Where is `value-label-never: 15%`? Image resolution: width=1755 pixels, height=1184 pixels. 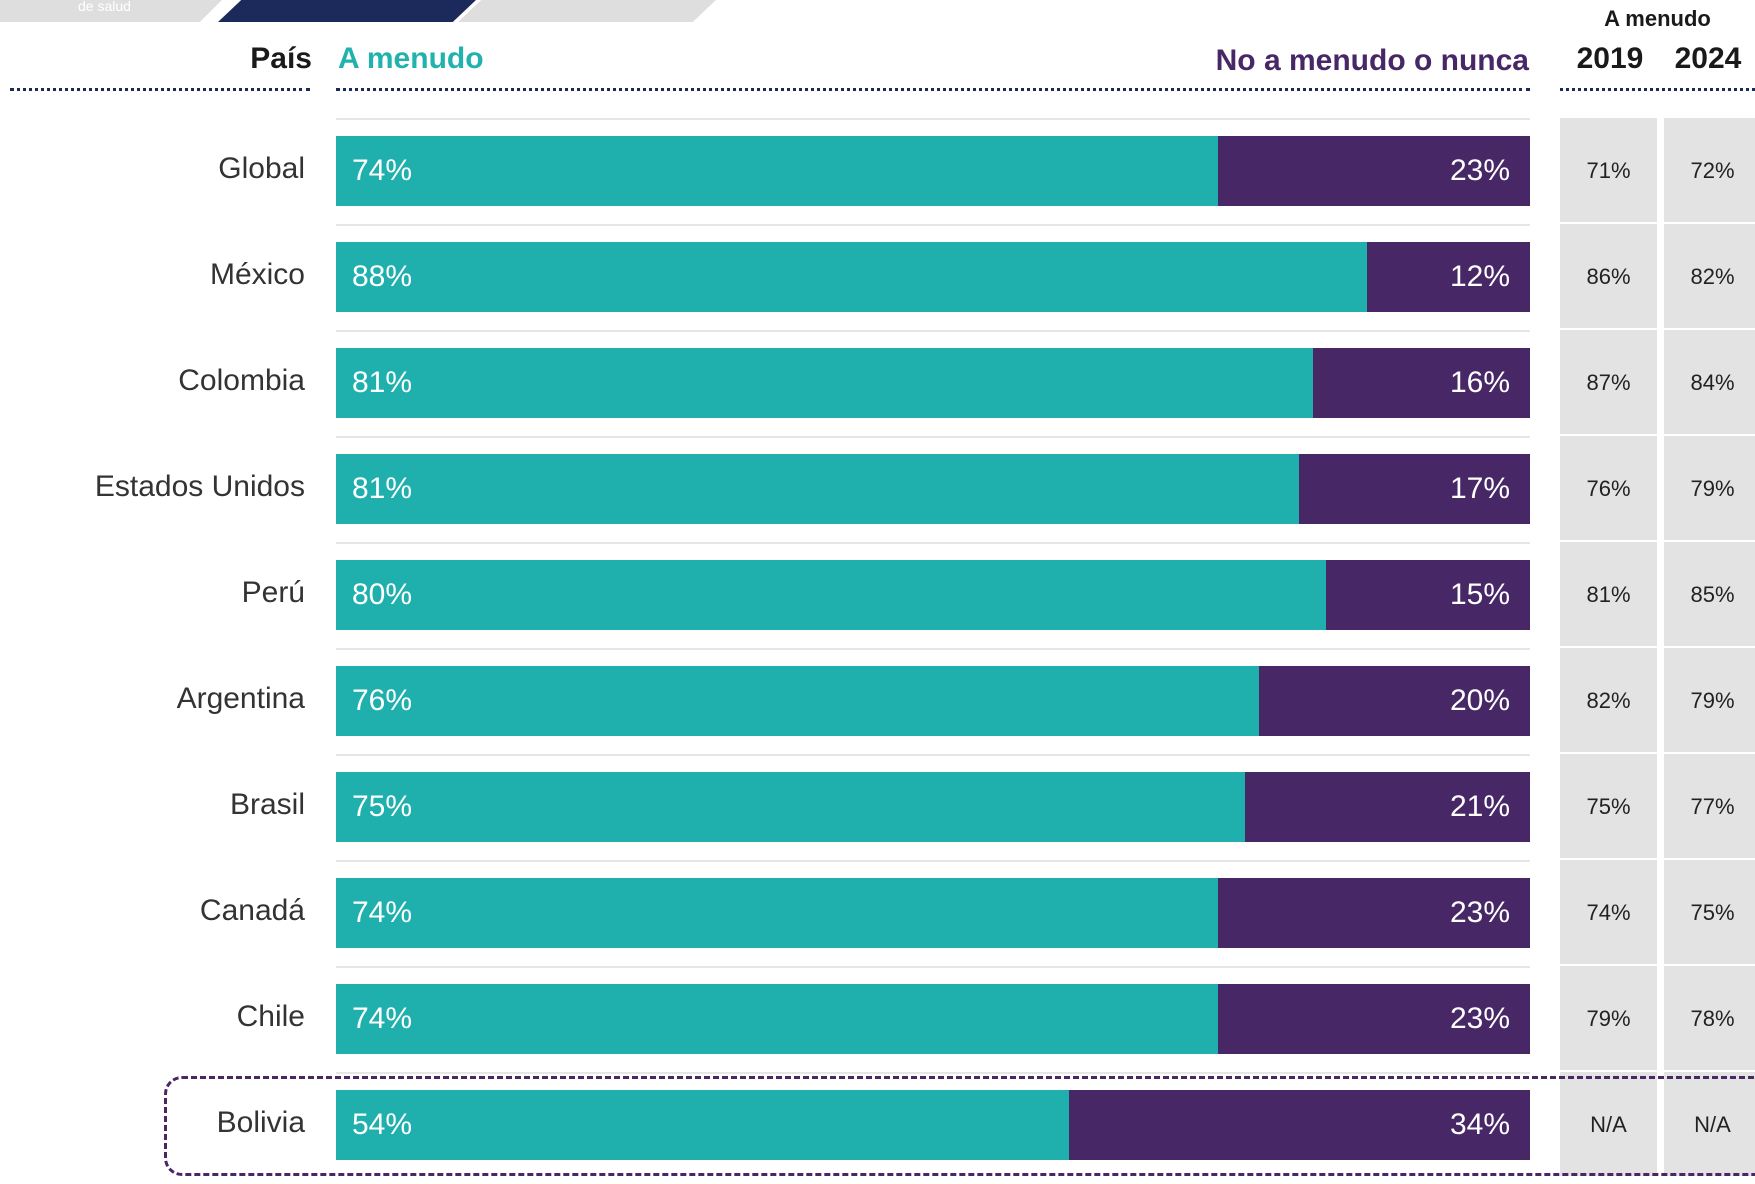 value-label-never: 15% is located at coordinates (1479, 594).